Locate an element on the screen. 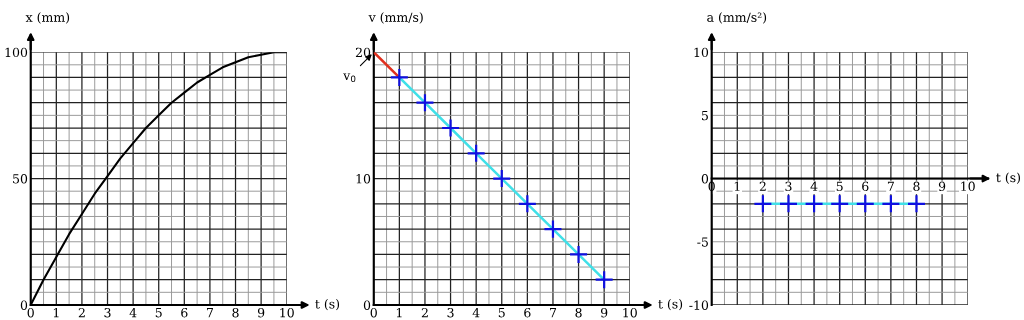 This screenshot has width=1024, height=320. y-axis-title: a (mm/s²) is located at coordinates (737, 18).